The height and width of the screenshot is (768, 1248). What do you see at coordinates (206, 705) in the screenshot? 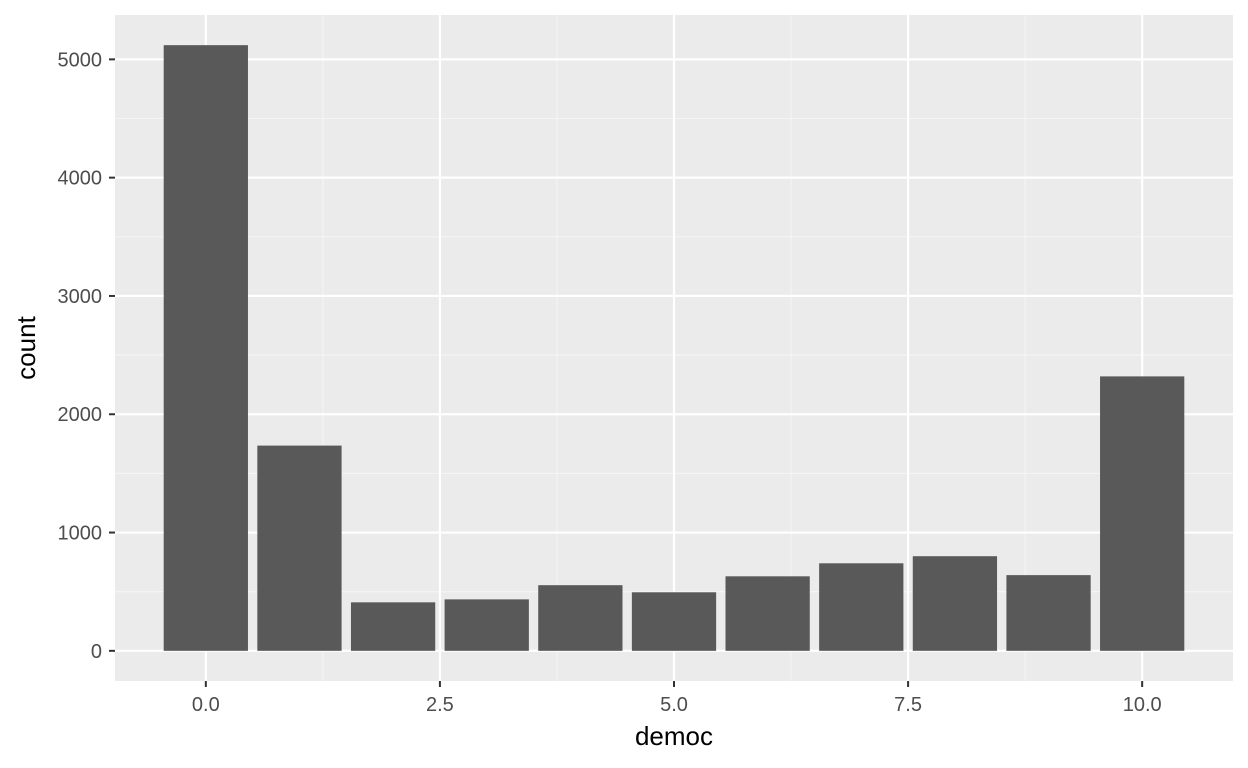
I see `x-tick-label: 0.0` at bounding box center [206, 705].